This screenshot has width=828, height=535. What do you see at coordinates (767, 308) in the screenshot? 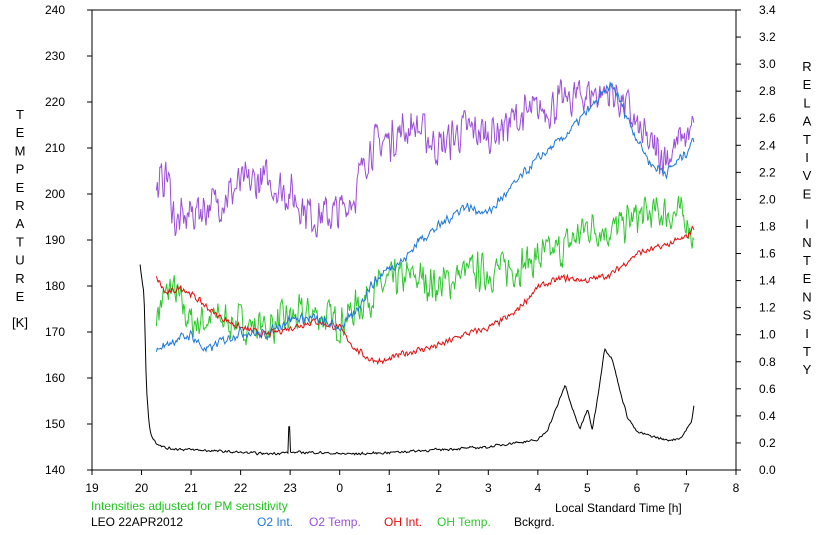
I see `y-right-tick-label: 1.2` at bounding box center [767, 308].